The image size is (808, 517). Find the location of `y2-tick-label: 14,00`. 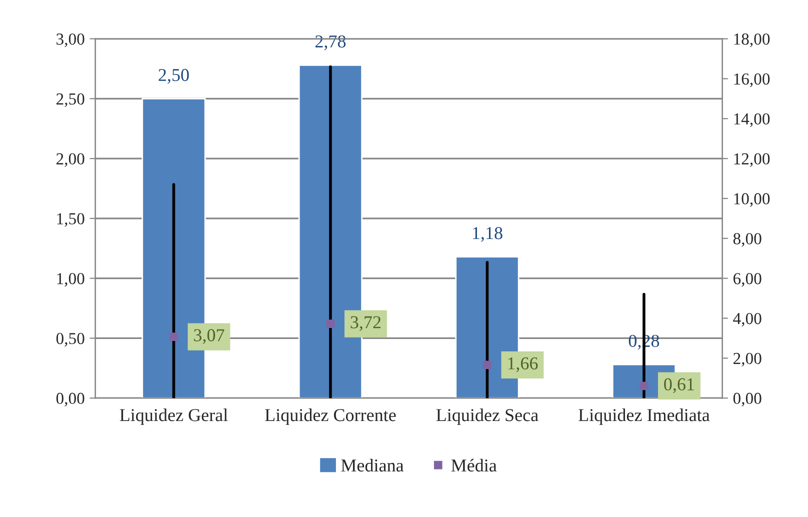

y2-tick-label: 14,00 is located at coordinates (752, 120).